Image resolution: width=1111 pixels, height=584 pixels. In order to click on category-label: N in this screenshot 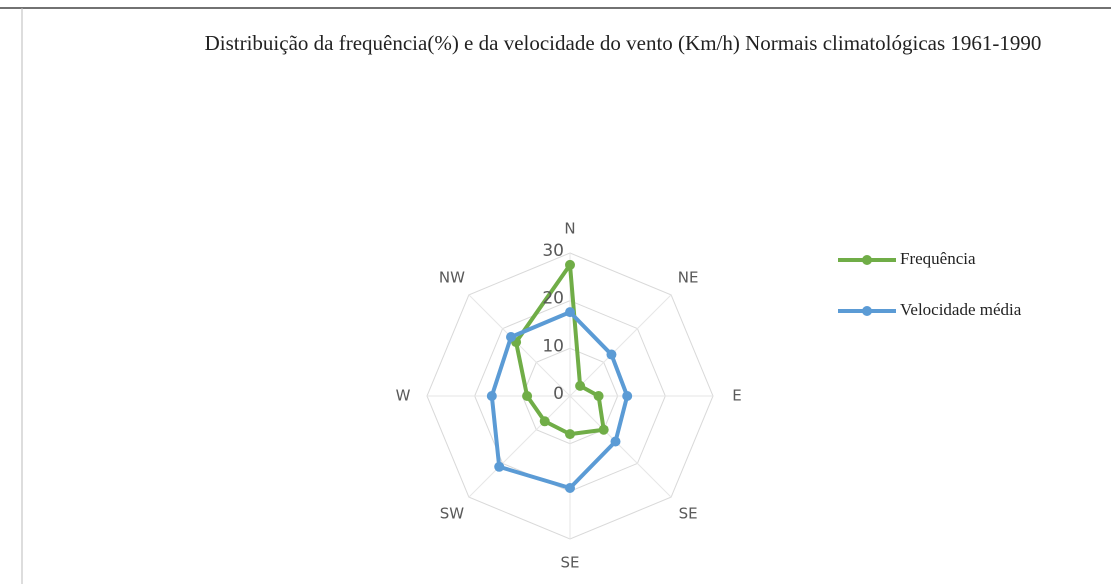, I will do `click(569, 229)`.